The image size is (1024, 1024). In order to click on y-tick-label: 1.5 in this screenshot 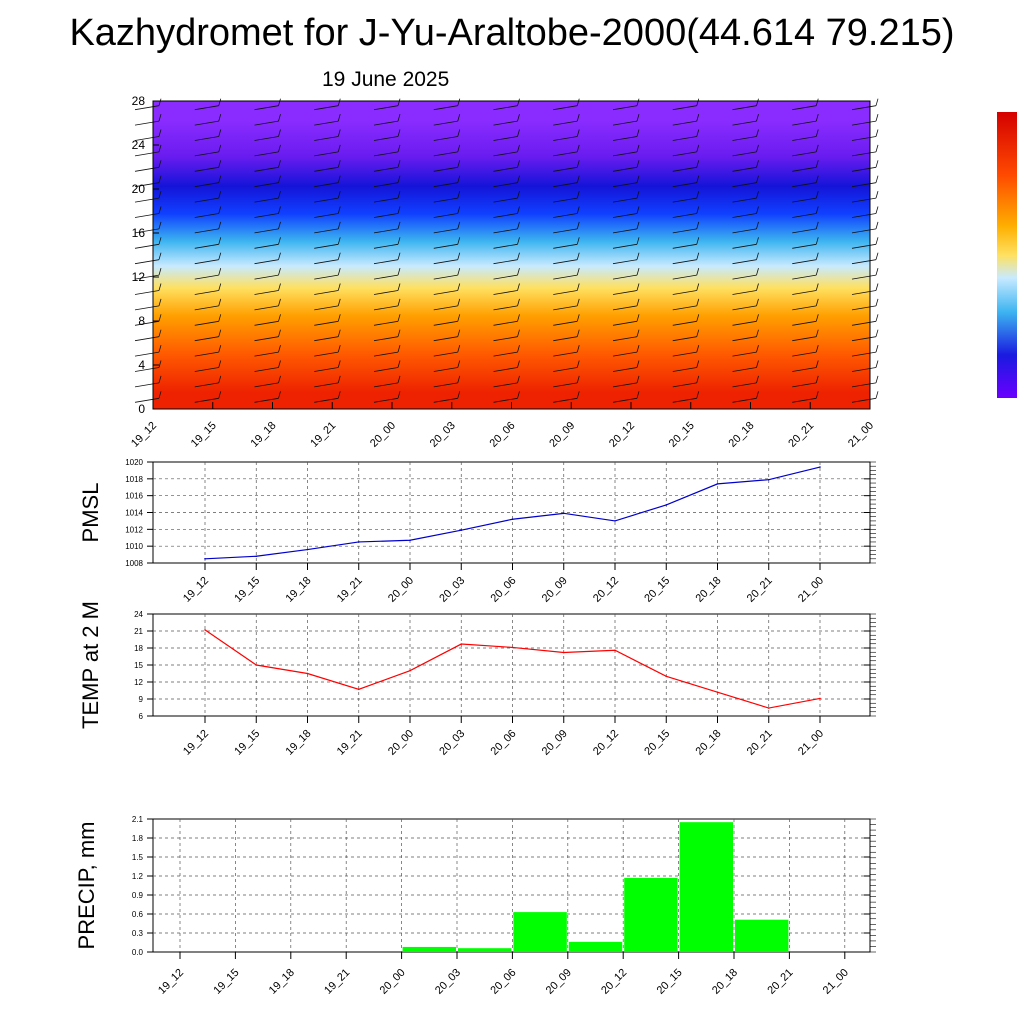, I will do `click(138, 857)`.